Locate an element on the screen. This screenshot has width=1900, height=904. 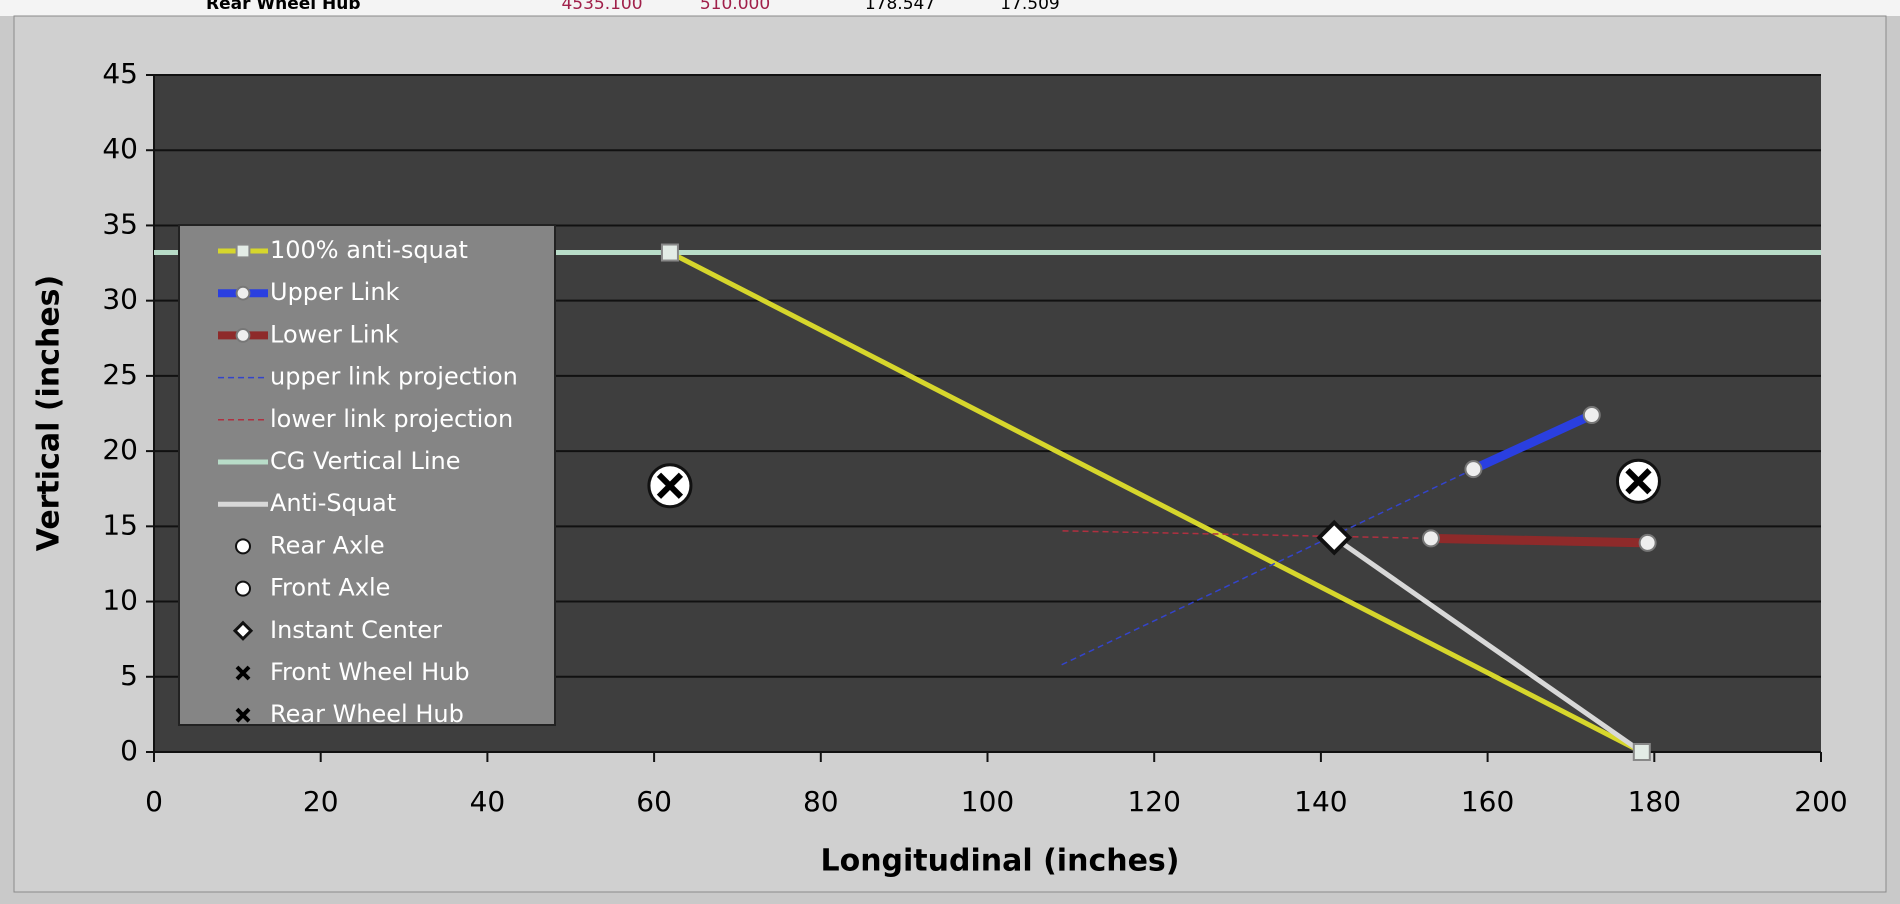
y-tick-label: 25 is located at coordinates (120, 374).